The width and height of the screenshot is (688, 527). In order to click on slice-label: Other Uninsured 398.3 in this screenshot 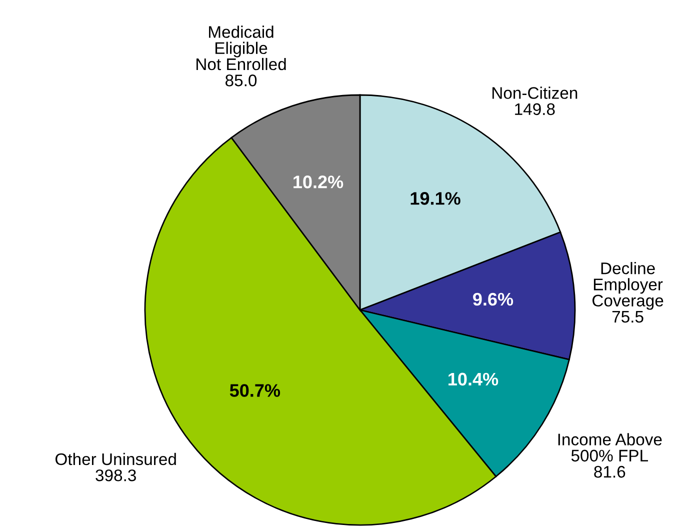, I will do `click(115, 467)`.